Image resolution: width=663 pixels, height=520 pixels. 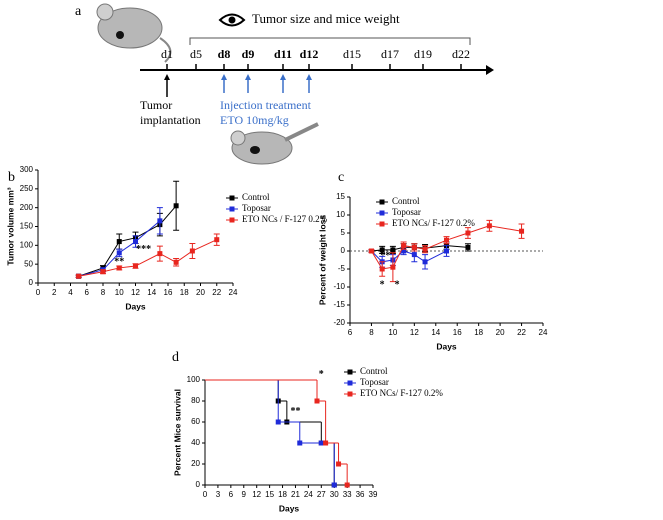 What do you see at coordinates (78, 11) in the screenshot?
I see `panel-label: a` at bounding box center [78, 11].